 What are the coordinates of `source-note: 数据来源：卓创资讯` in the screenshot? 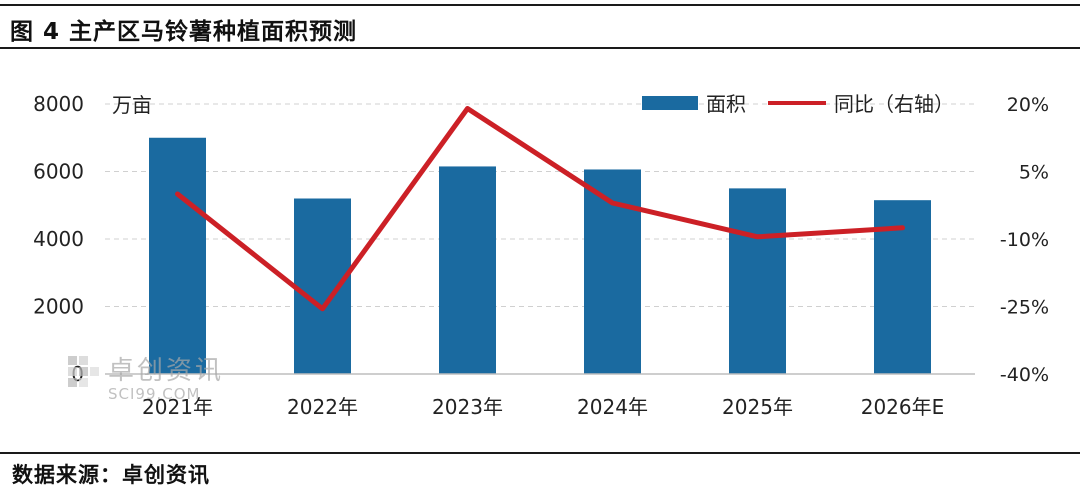 It's located at (111, 475).